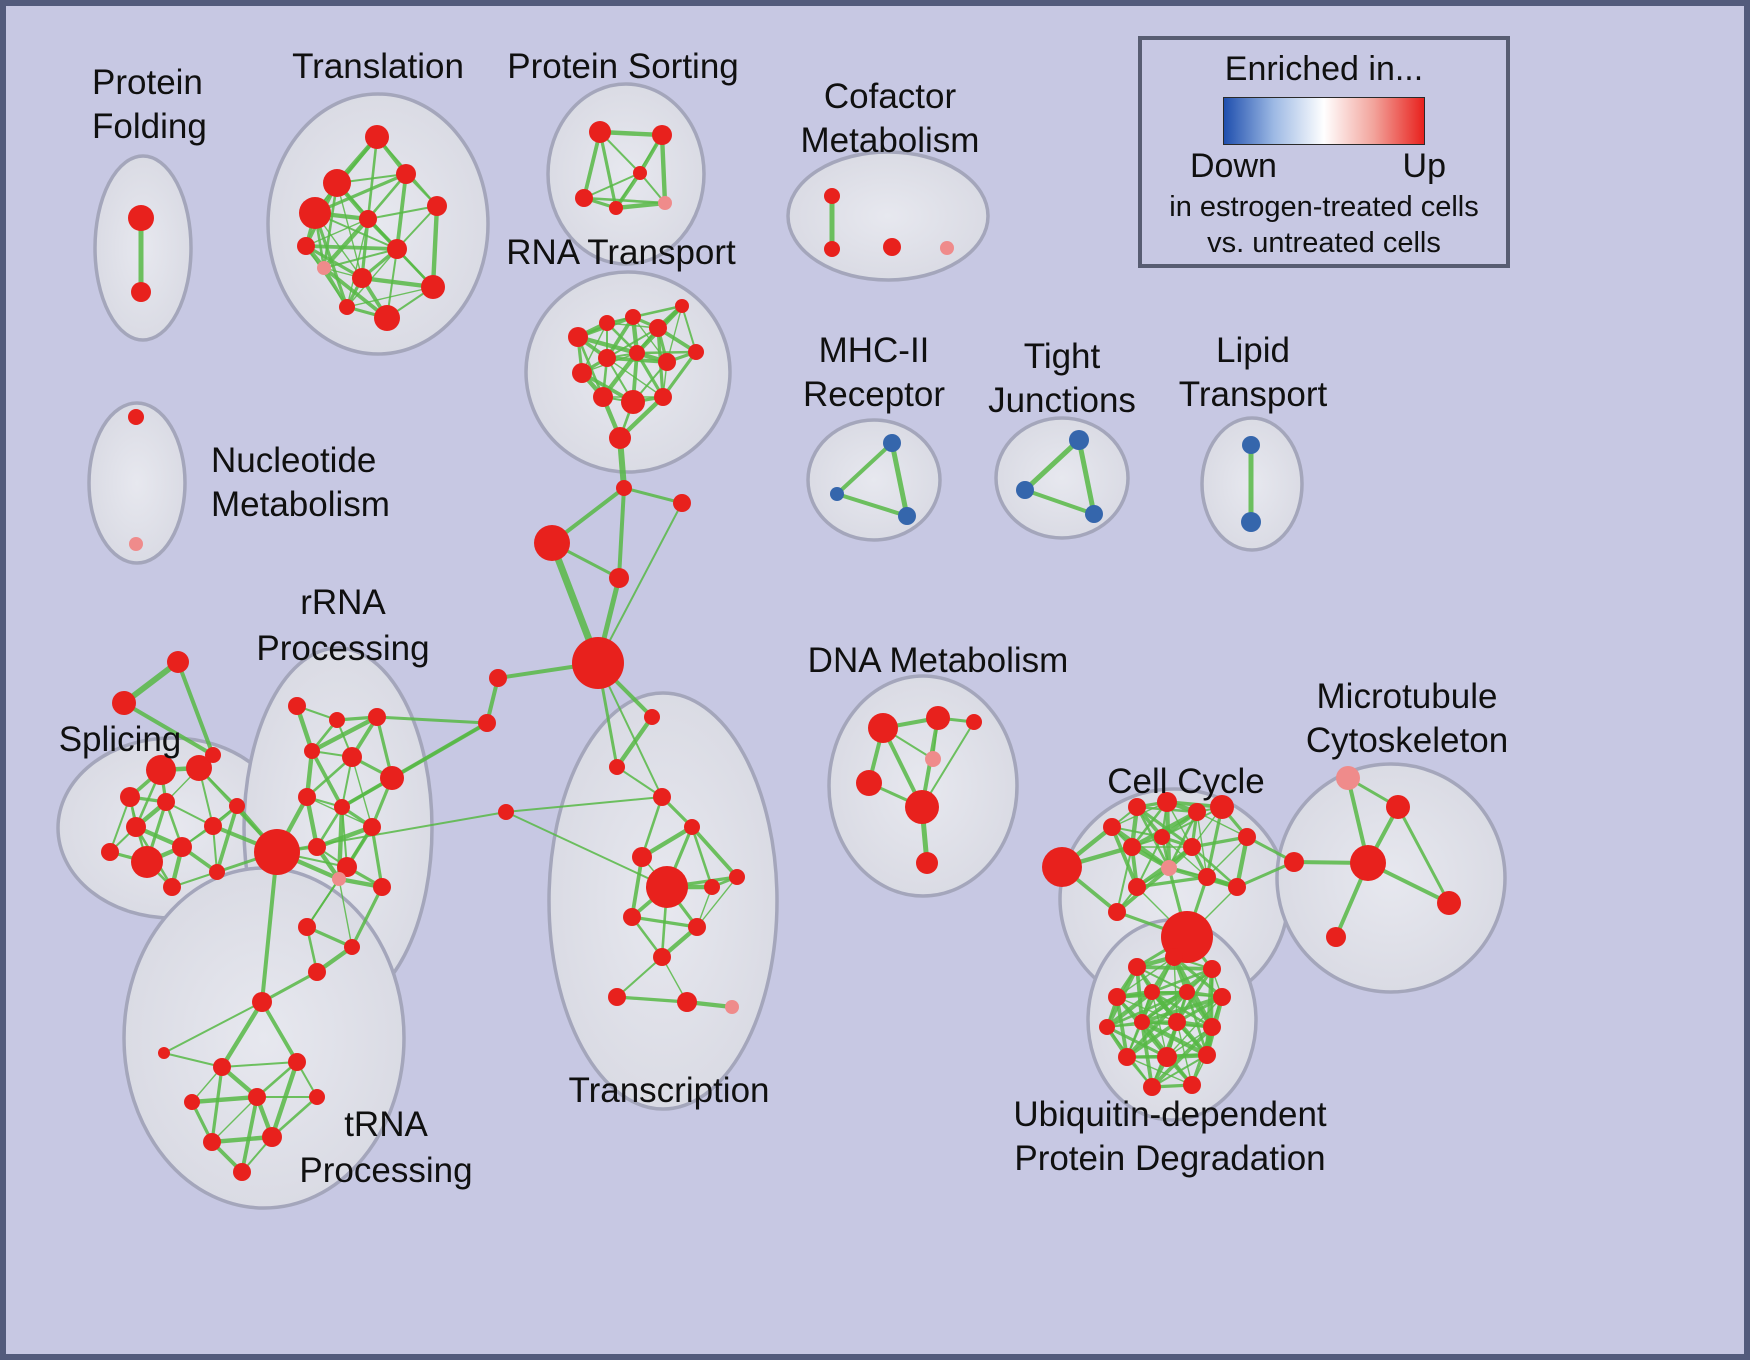 The image size is (1750, 1360). I want to click on network-node-tr1, so click(377, 137).